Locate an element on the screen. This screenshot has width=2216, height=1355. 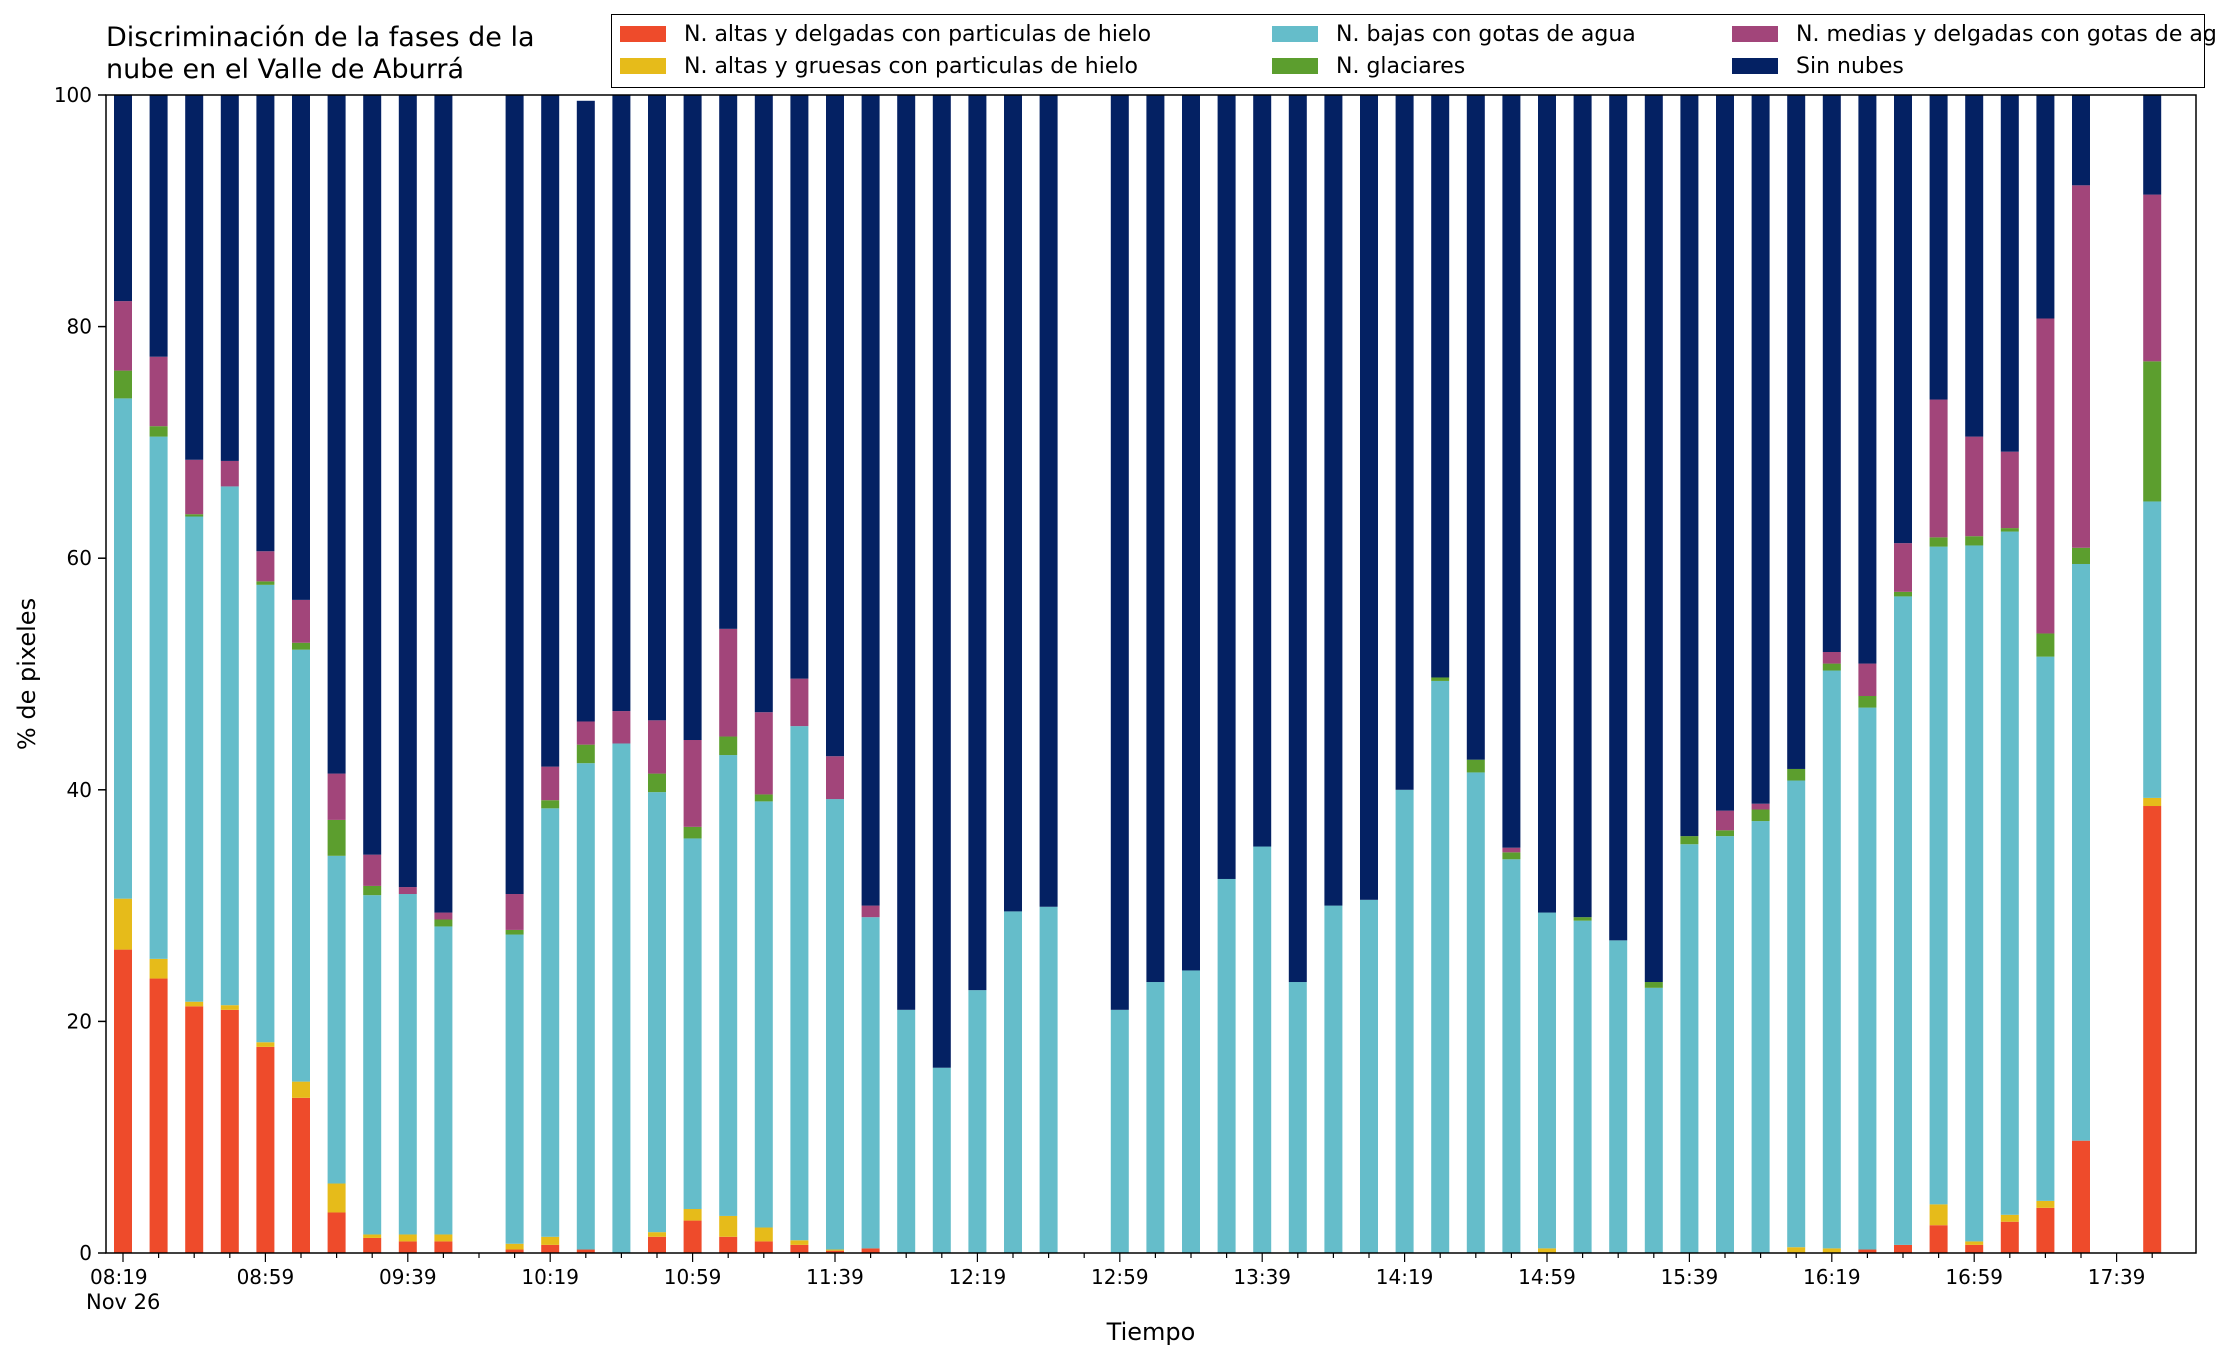
bar-segment-s4-t5 is located at coordinates (301, 621).